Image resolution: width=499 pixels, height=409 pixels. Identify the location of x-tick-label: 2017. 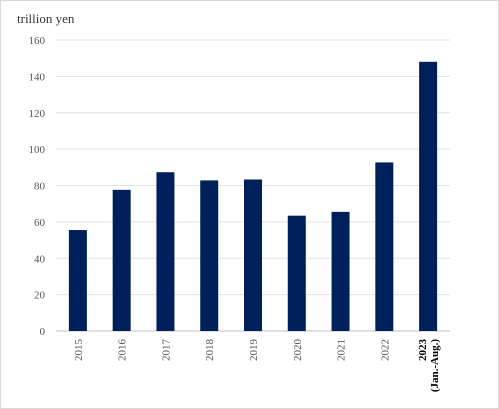
(166, 350).